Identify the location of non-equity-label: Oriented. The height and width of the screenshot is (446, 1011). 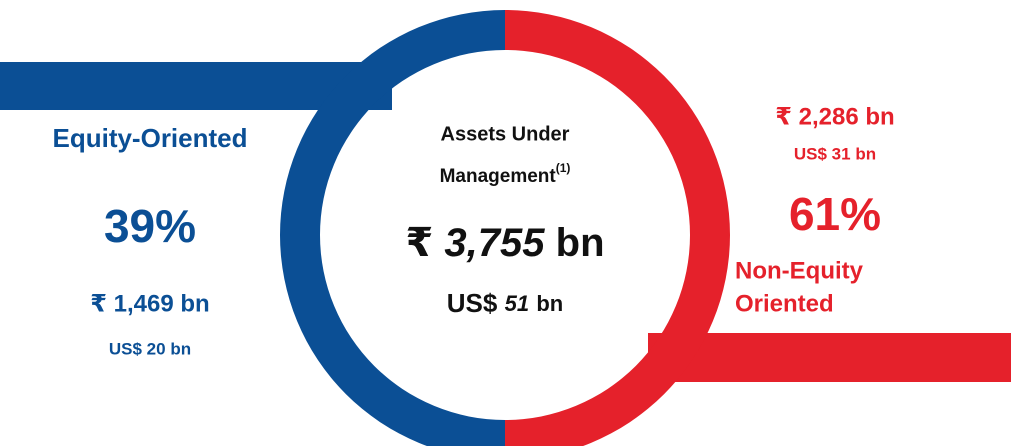
(784, 303).